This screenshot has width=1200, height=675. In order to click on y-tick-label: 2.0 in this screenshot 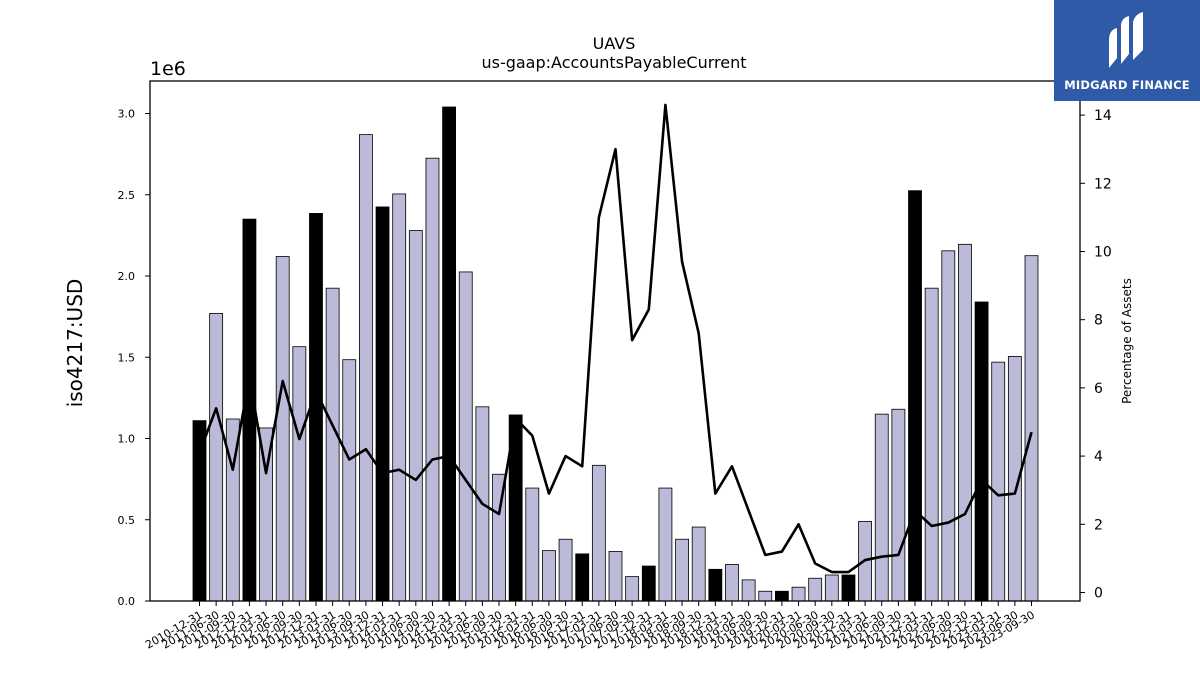, I will do `click(127, 276)`.